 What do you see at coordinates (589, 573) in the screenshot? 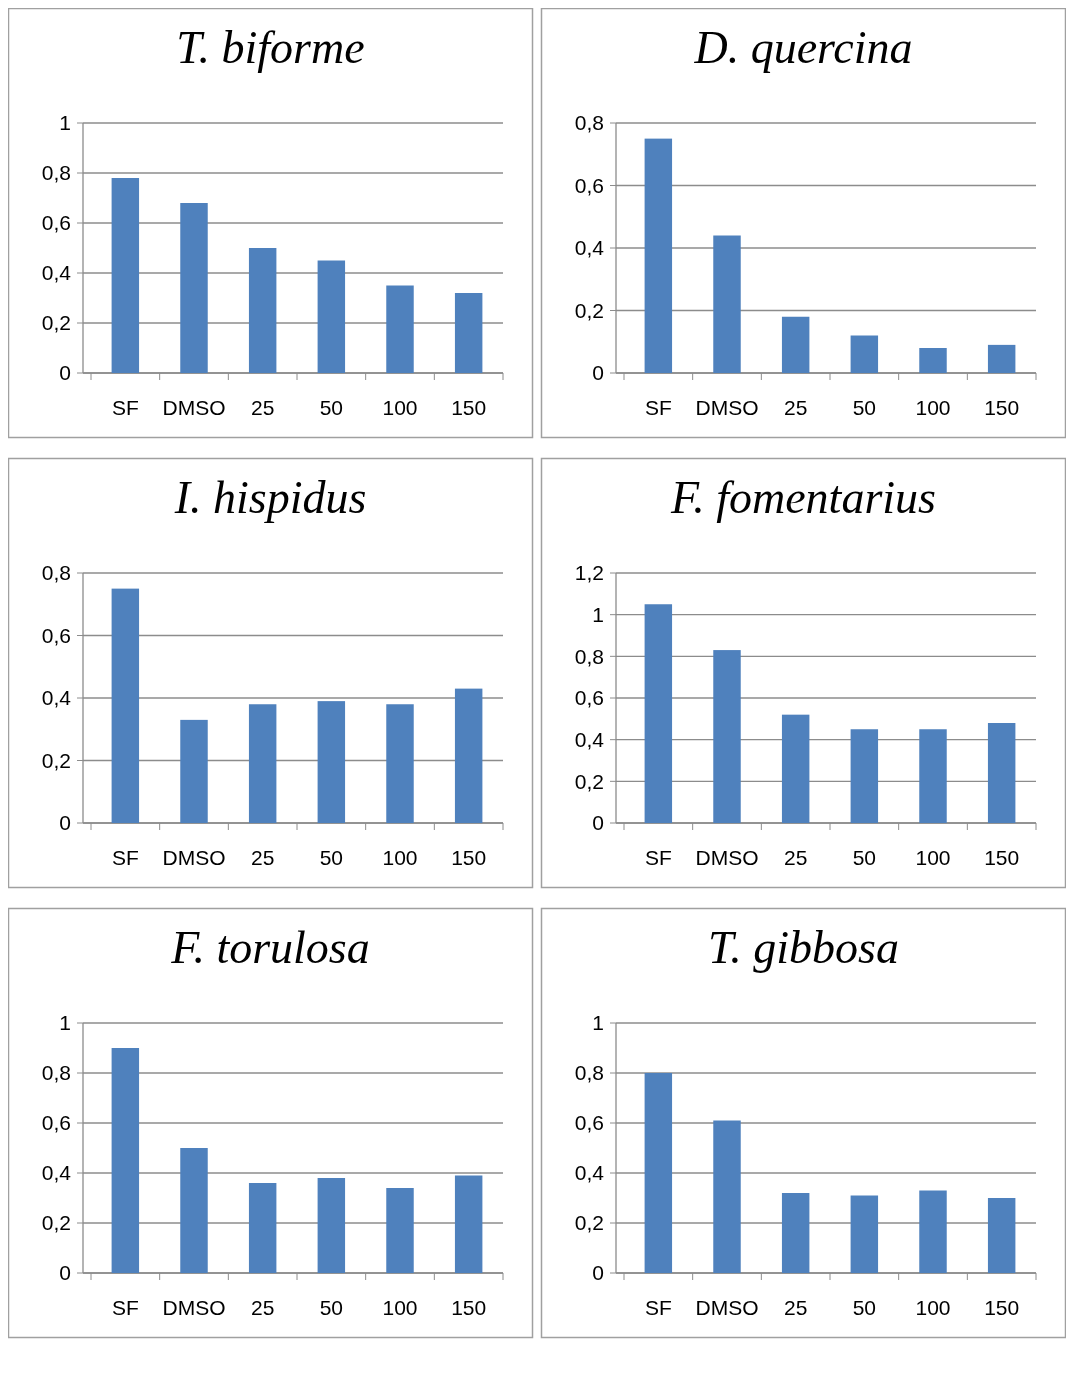
I see `y-tick-label: 1,2` at bounding box center [589, 573].